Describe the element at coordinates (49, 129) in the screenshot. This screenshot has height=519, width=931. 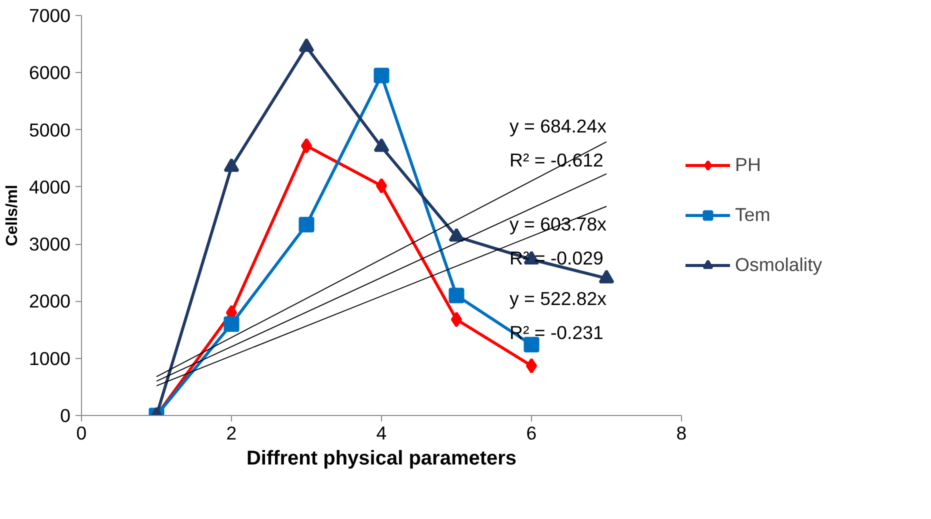
I see `y-tick-label: 5000` at that location.